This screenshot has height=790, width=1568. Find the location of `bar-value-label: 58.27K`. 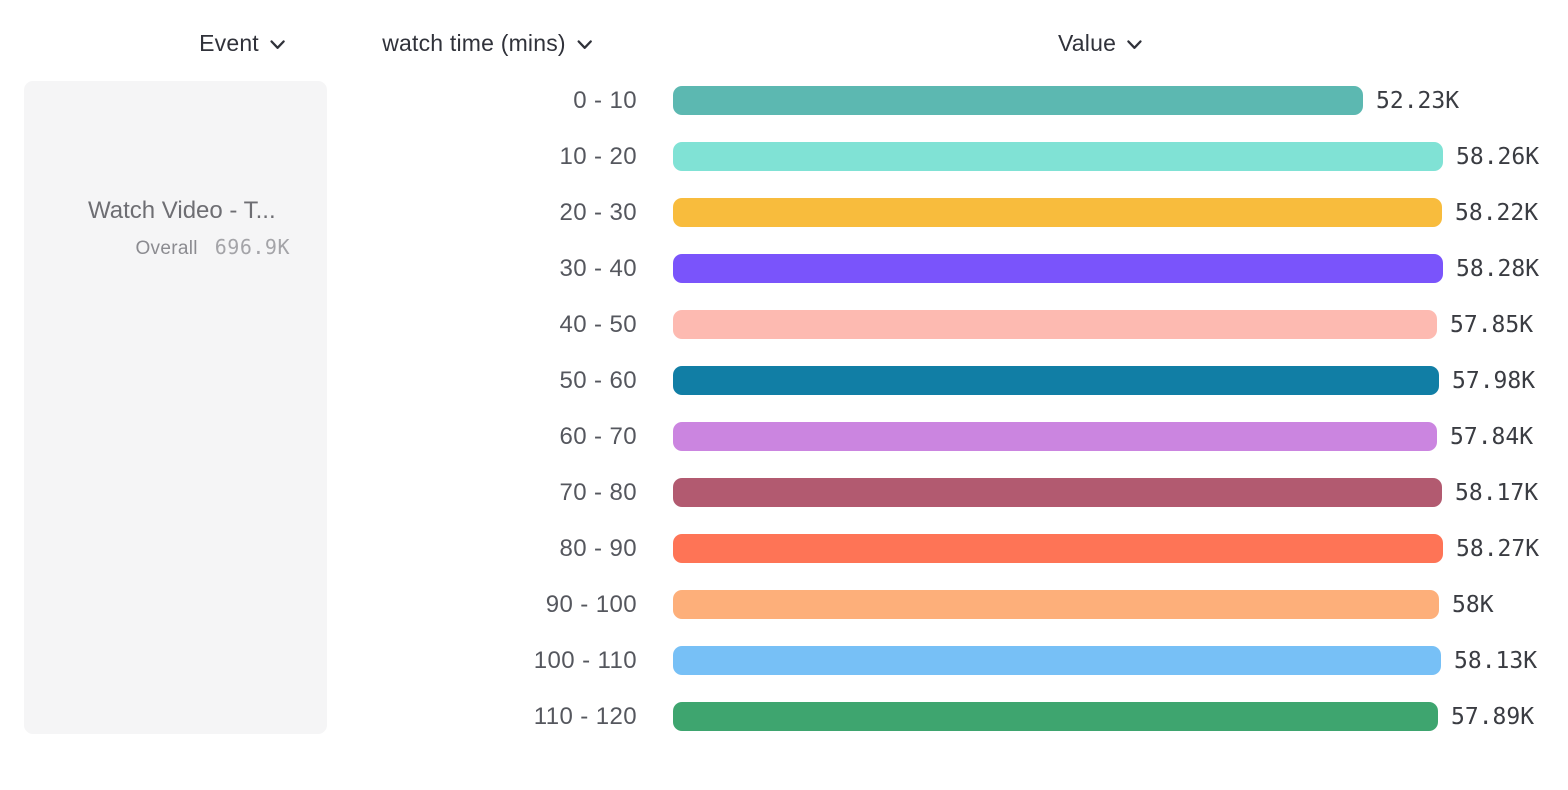

bar-value-label: 58.27K is located at coordinates (1498, 548).